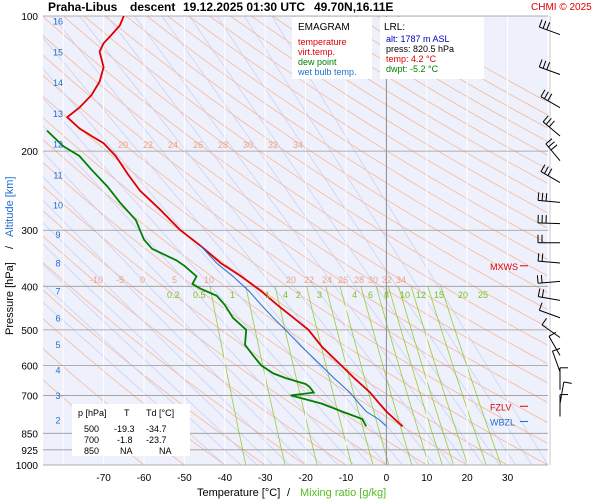 Image resolution: width=600 pixels, height=500 pixels. Describe the element at coordinates (57, 371) in the screenshot. I see `km-tick-label: 4` at that location.